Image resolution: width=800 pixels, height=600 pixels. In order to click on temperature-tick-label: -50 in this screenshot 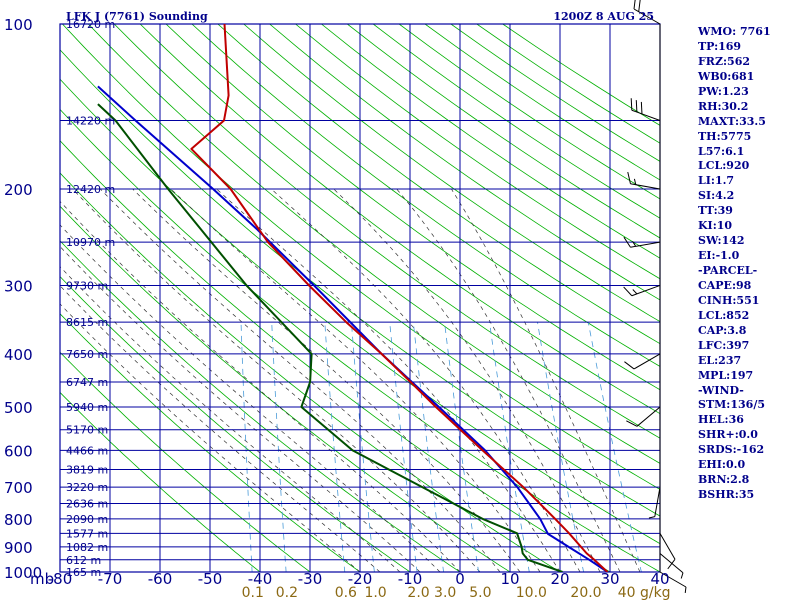, I will do `click(210, 579)`.